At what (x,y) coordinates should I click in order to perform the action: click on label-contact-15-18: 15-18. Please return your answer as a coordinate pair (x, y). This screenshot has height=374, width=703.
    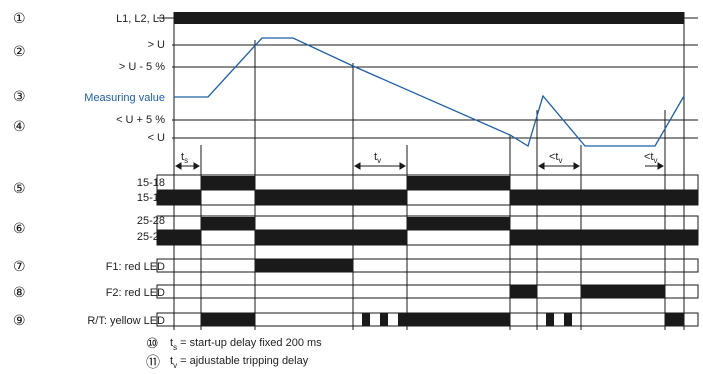
    Looking at the image, I should click on (151, 183).